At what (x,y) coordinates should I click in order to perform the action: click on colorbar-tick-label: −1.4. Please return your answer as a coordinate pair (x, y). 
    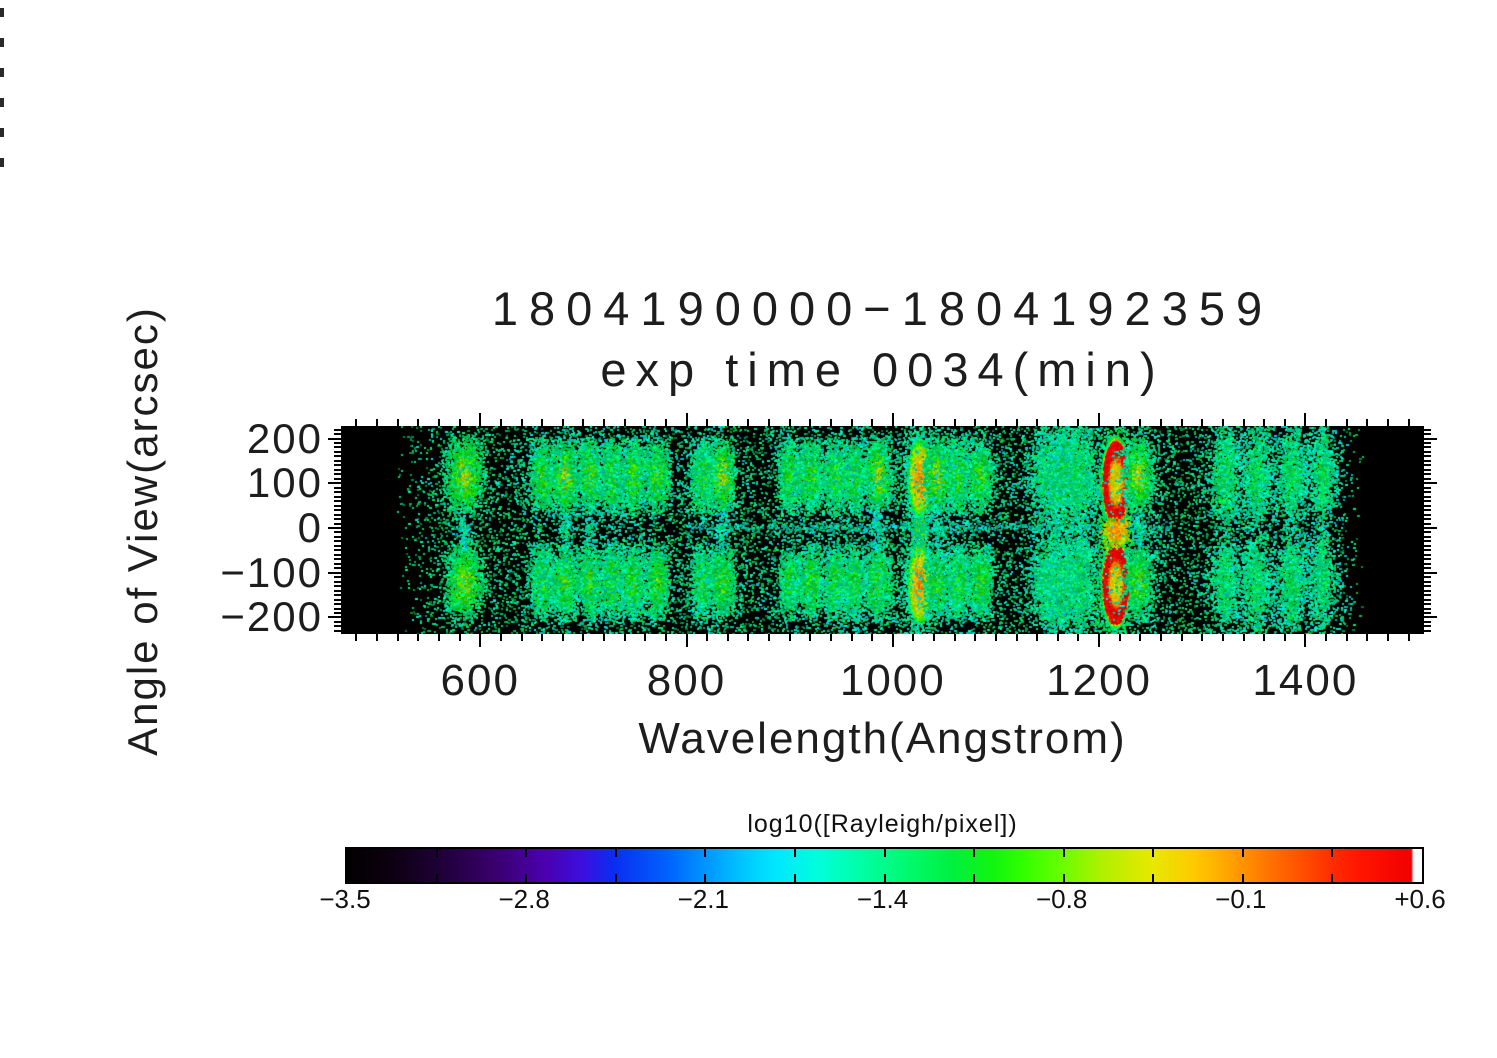
    Looking at the image, I should click on (882, 899).